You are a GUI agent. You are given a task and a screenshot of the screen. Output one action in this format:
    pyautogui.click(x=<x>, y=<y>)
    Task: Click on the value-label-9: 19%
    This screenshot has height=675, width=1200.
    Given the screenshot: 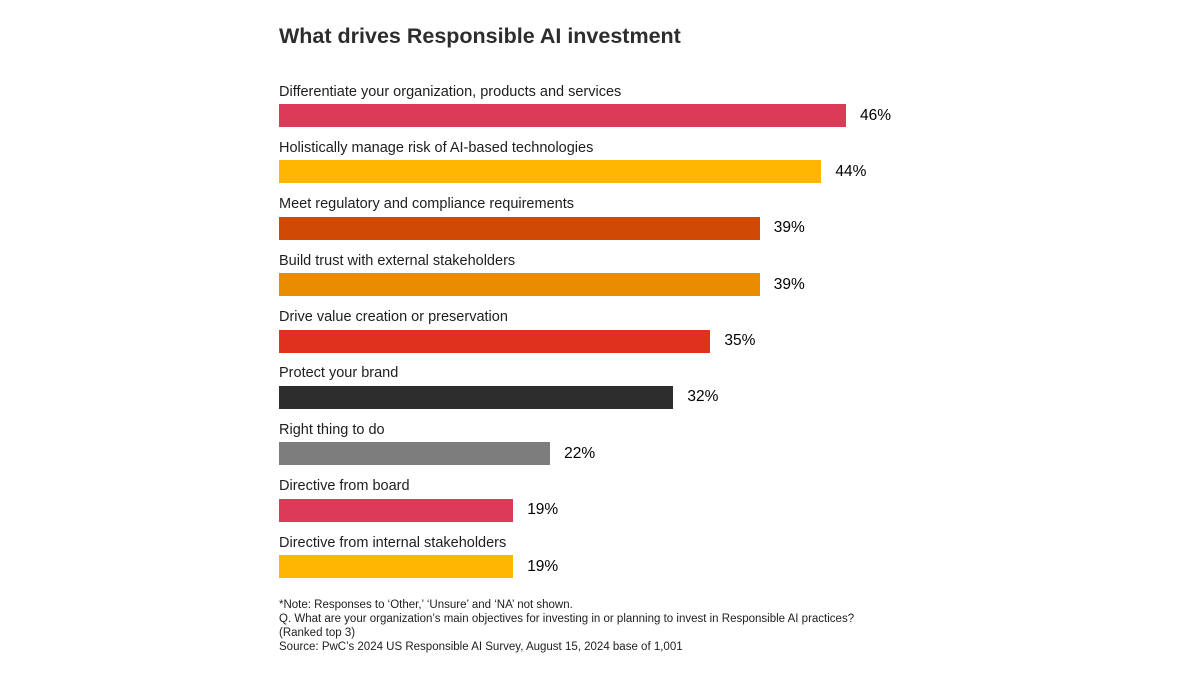 What is the action you would take?
    pyautogui.click(x=543, y=566)
    